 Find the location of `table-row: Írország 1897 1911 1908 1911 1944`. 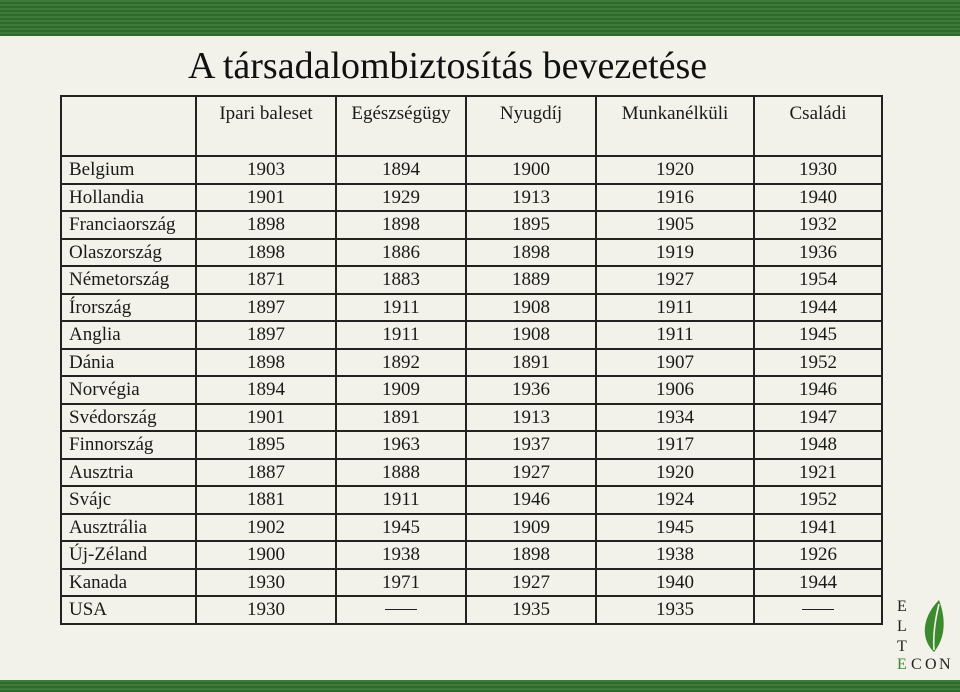

table-row: Írország 1897 1911 1908 1911 1944 is located at coordinates (471, 307).